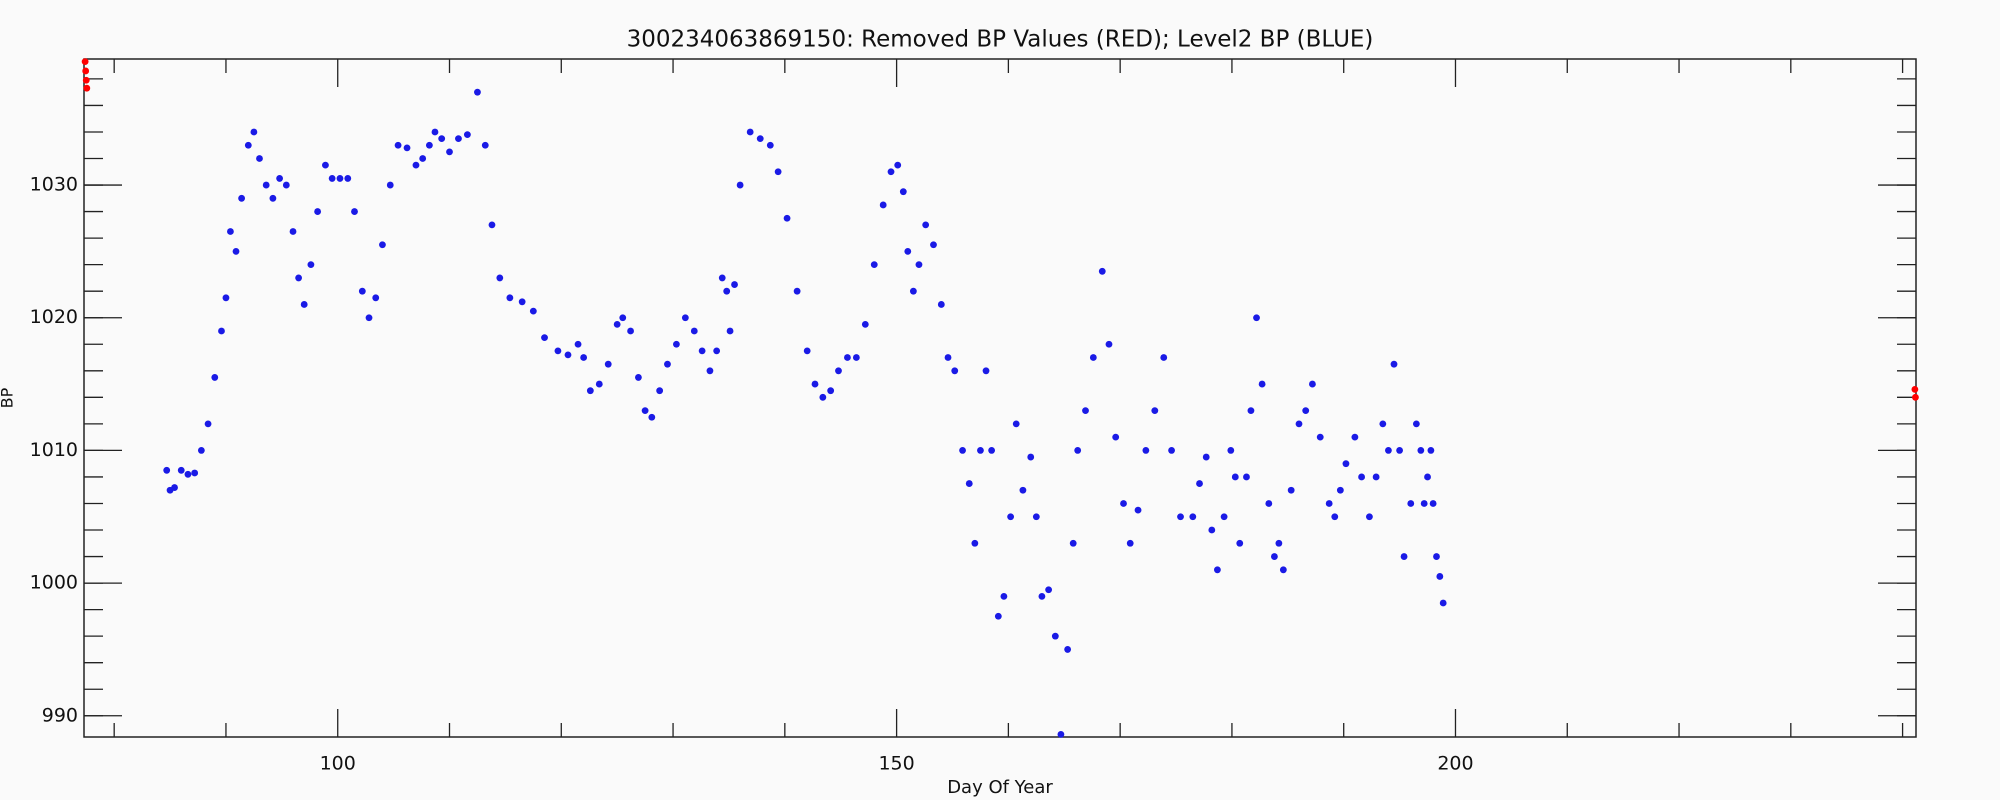  Describe the element at coordinates (54, 583) in the screenshot. I see `y-tick-label: 1000` at that location.